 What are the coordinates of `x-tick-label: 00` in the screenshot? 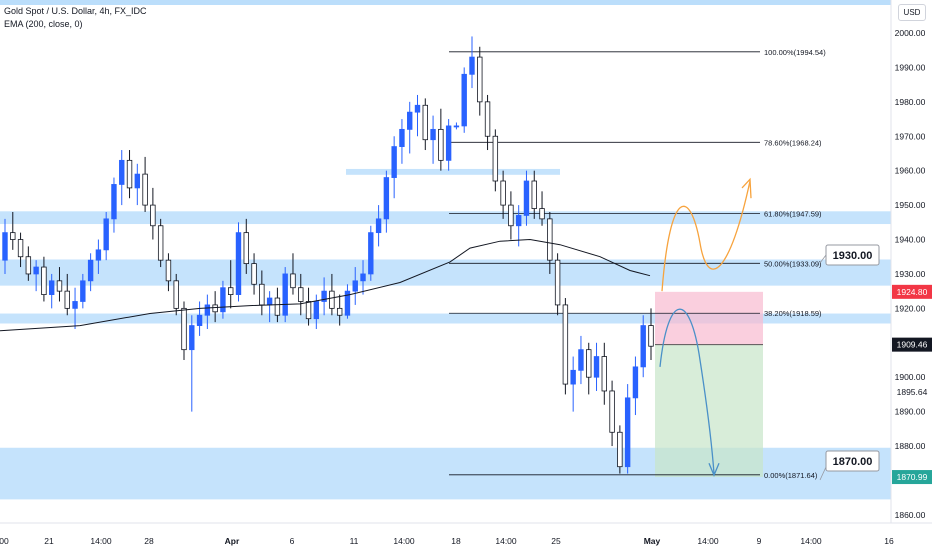 It's located at (4, 541).